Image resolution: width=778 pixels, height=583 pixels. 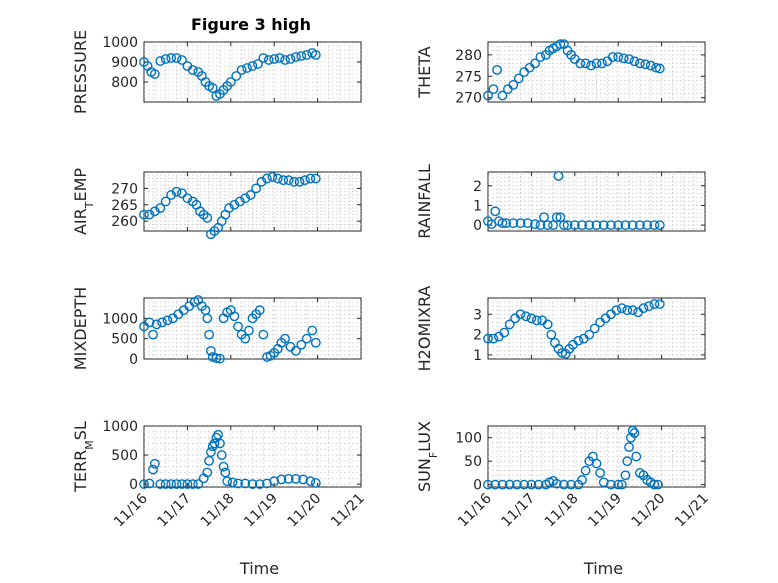 I want to click on y-tick-label: 50, so click(x=473, y=462).